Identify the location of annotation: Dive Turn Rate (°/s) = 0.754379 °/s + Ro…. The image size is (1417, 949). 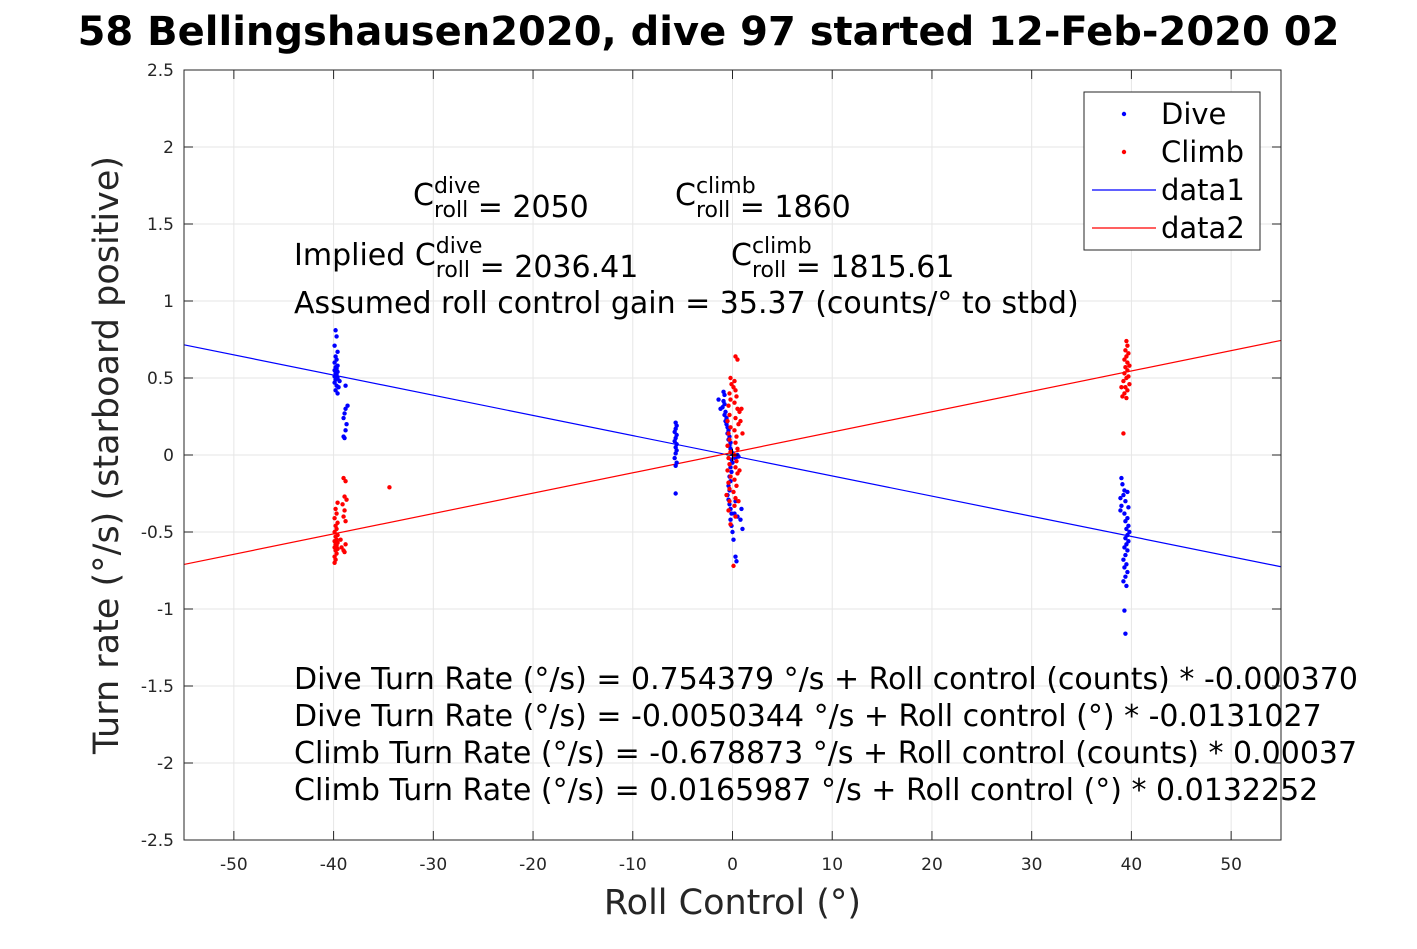
(826, 735).